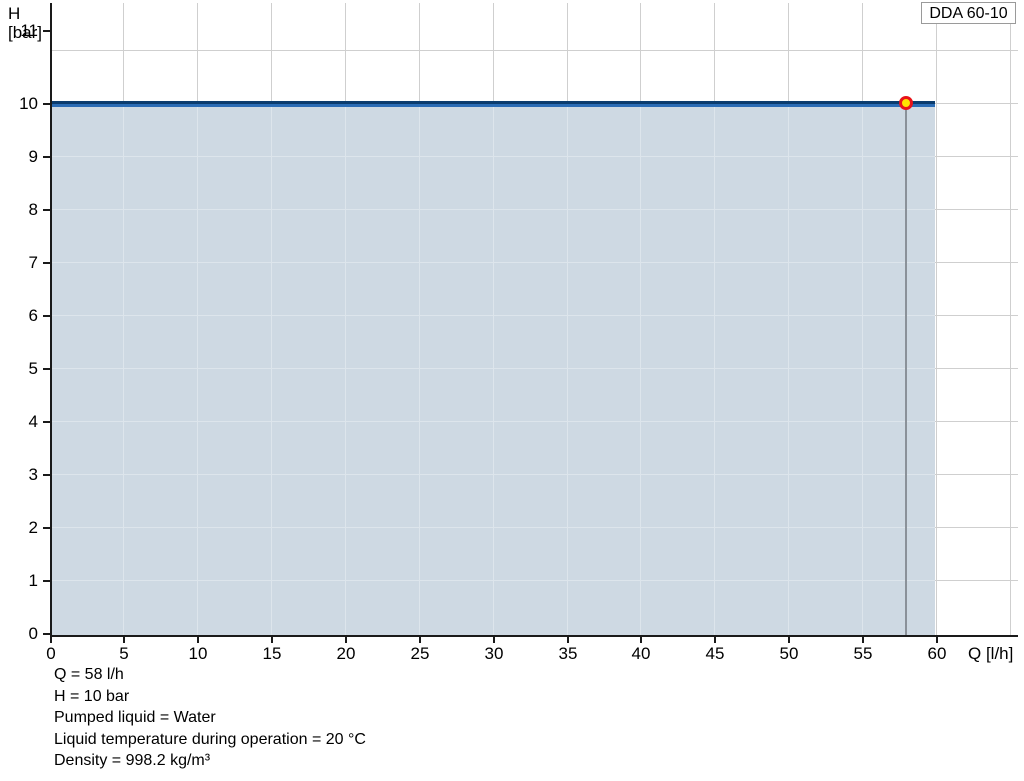 The height and width of the screenshot is (781, 1024). What do you see at coordinates (346, 653) in the screenshot?
I see `x-axis-label: 20` at bounding box center [346, 653].